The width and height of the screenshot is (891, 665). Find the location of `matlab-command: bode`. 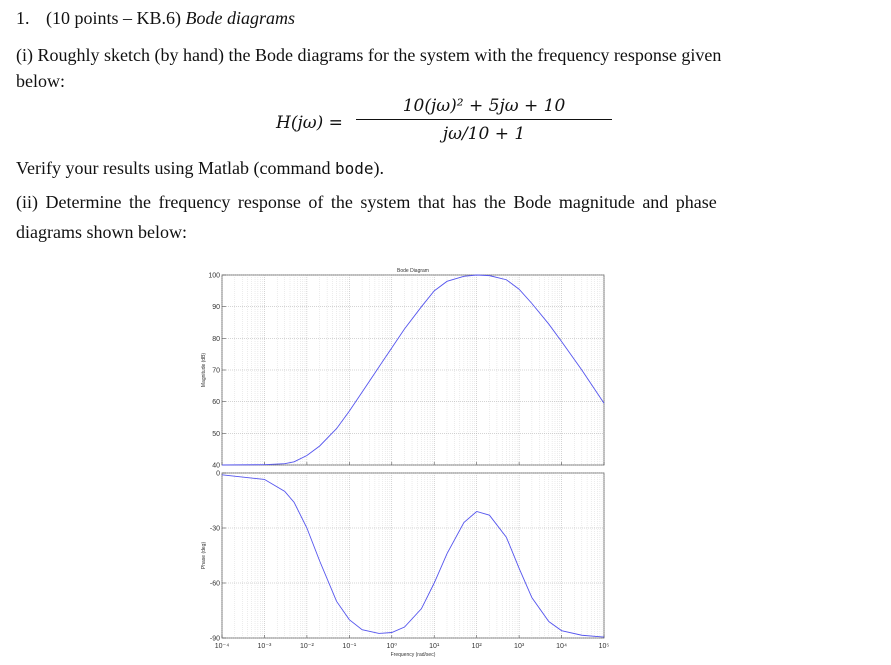

matlab-command: bode is located at coordinates (354, 168).